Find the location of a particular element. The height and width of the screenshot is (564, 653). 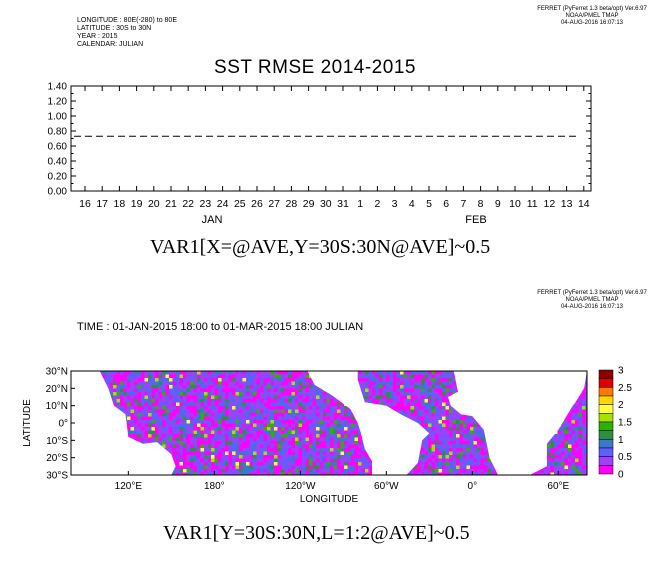

x-axis-label: LONGITUDE is located at coordinates (329, 499).